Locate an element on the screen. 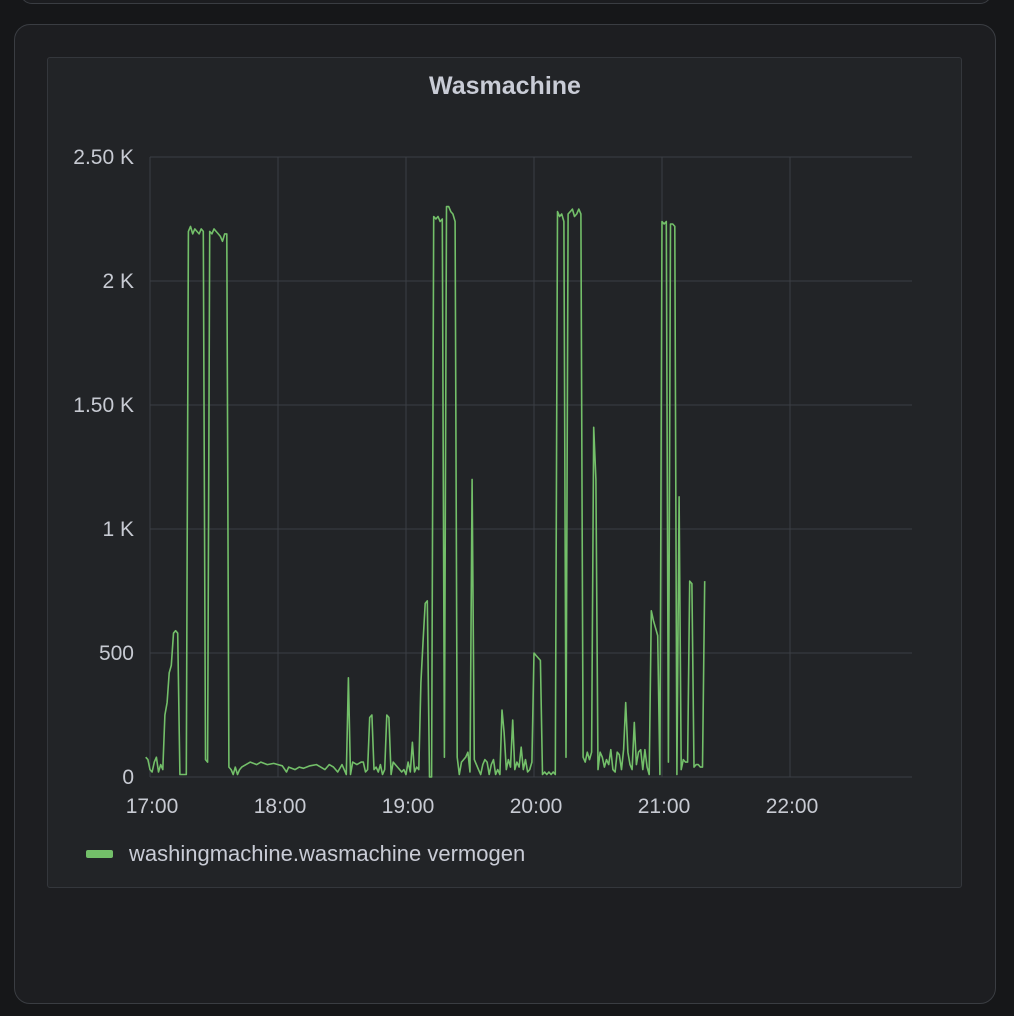 This screenshot has height=1016, width=1014. panel-title: Wasmachine is located at coordinates (505, 86).